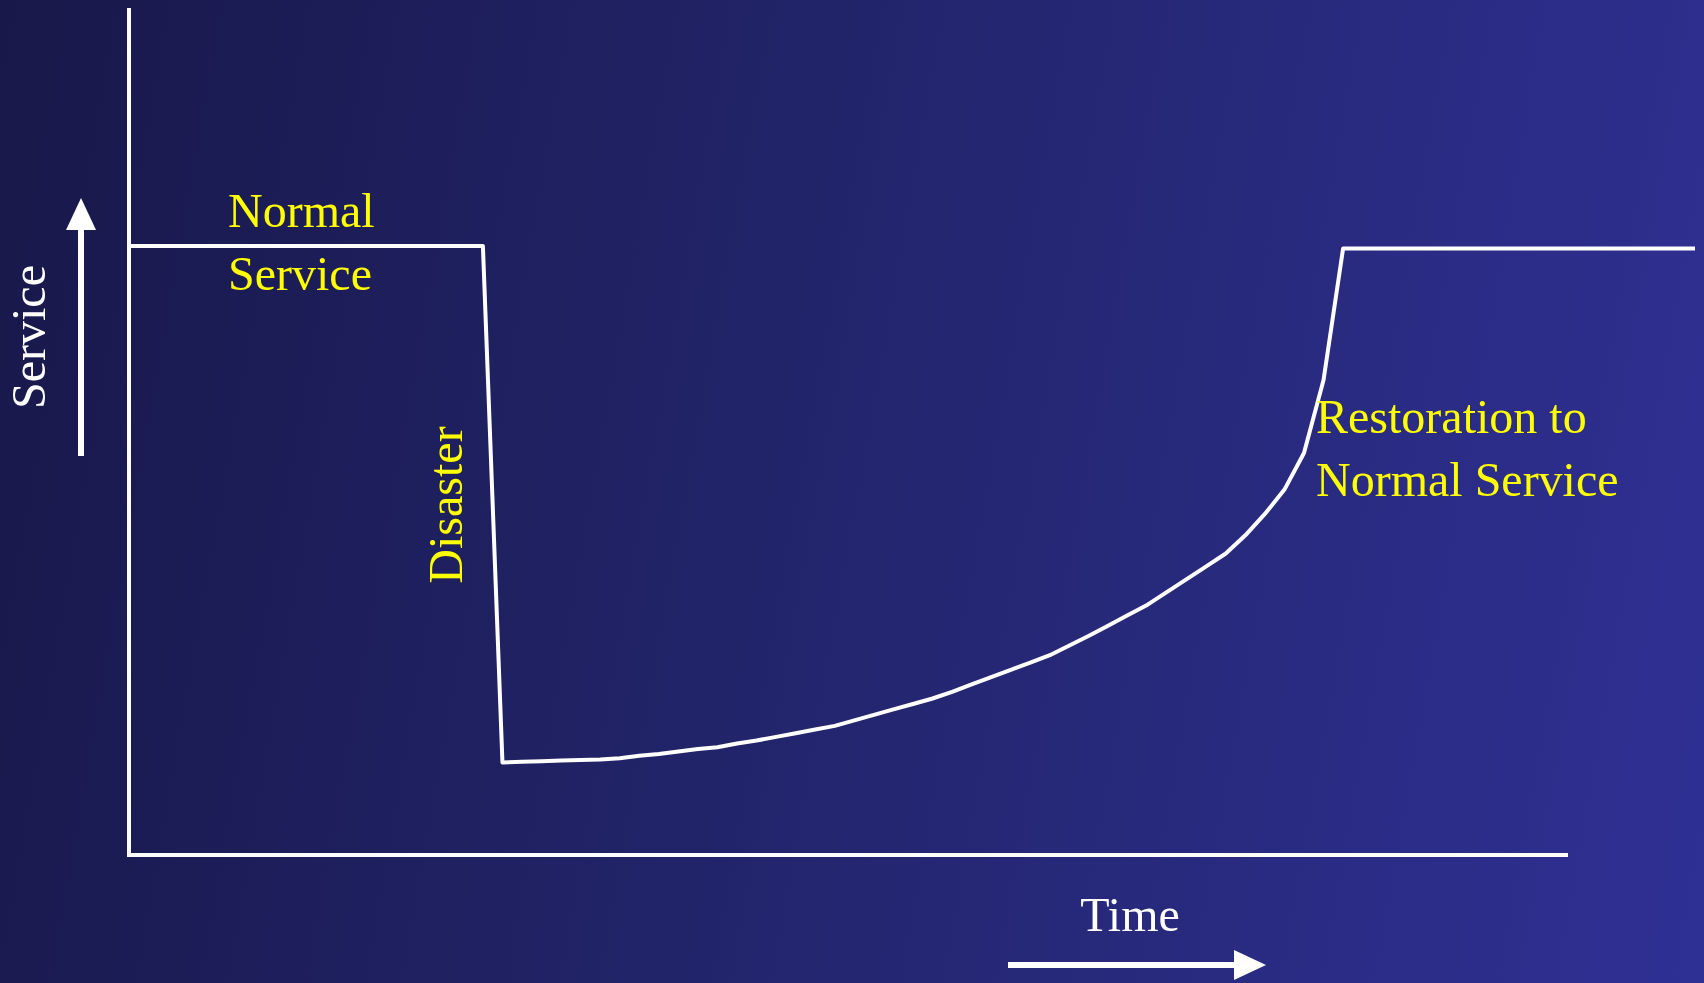  I want to click on annotation: Disaster, so click(445, 505).